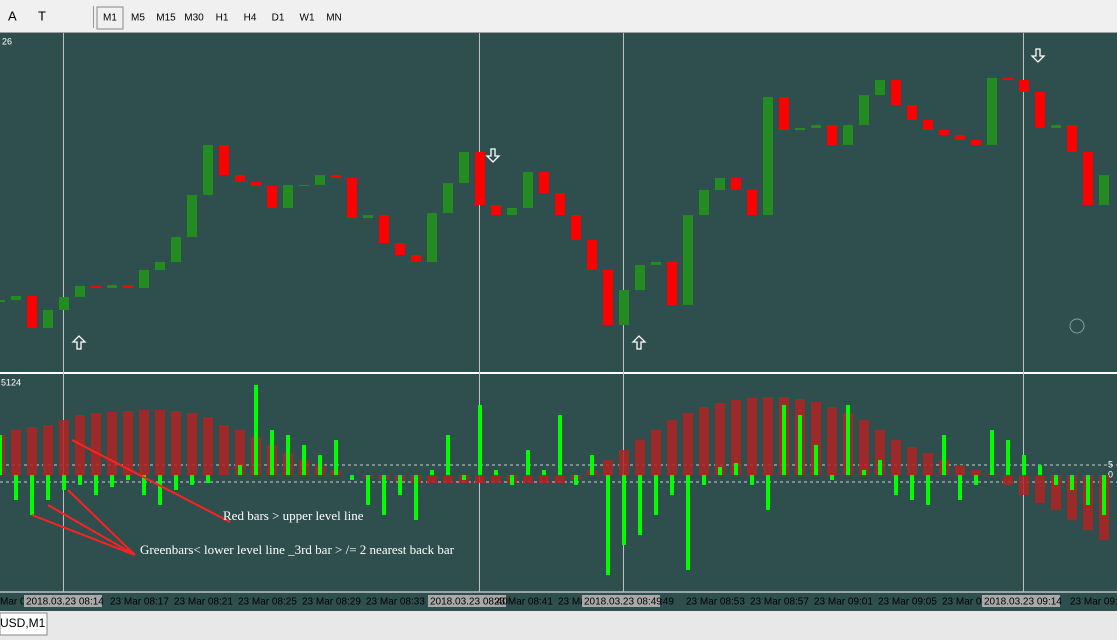 The image size is (1117, 640). Describe the element at coordinates (572, 602) in the screenshot. I see `time-label: 23 Ma` at that location.